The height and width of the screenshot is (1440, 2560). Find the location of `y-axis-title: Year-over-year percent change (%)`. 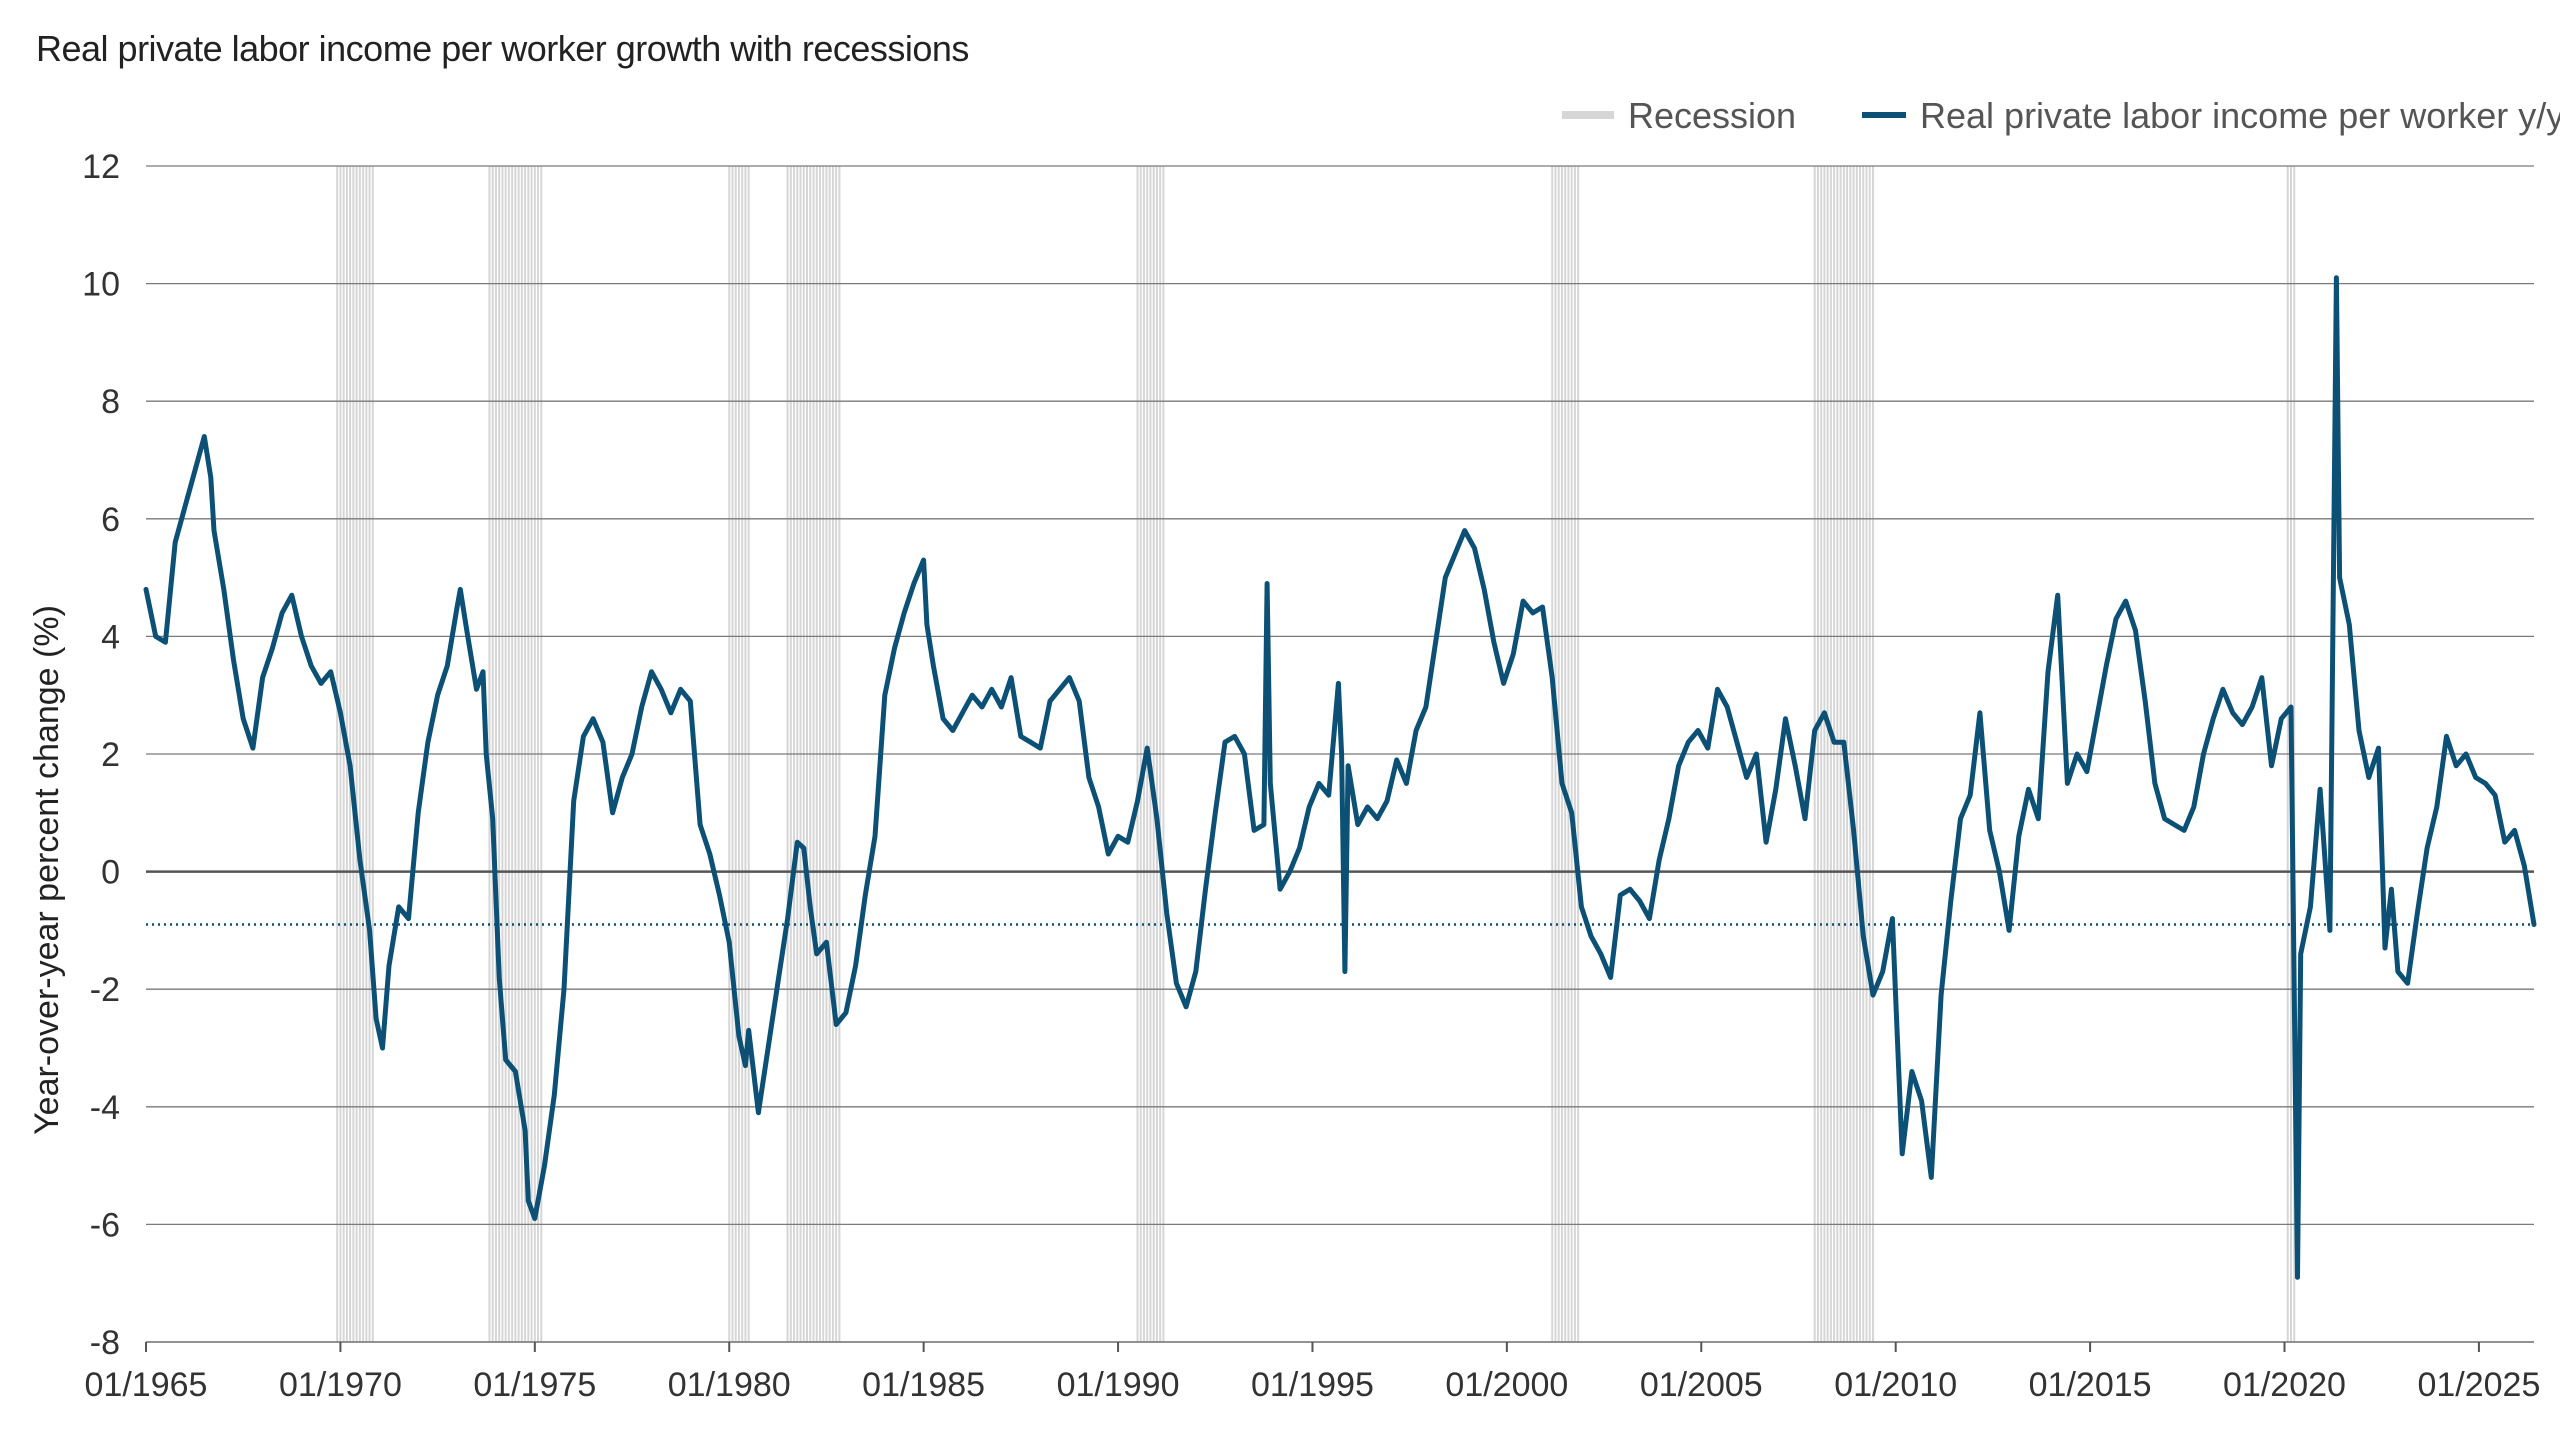

y-axis-title: Year-over-year percent change (%) is located at coordinates (47, 870).